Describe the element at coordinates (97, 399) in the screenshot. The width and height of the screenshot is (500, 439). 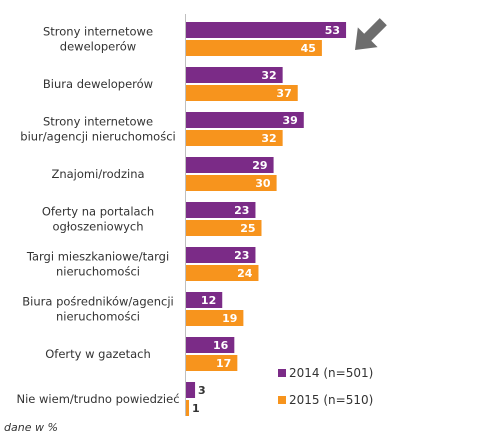
I see `category-label: Nie wiem/trudno powiedzieć` at that location.